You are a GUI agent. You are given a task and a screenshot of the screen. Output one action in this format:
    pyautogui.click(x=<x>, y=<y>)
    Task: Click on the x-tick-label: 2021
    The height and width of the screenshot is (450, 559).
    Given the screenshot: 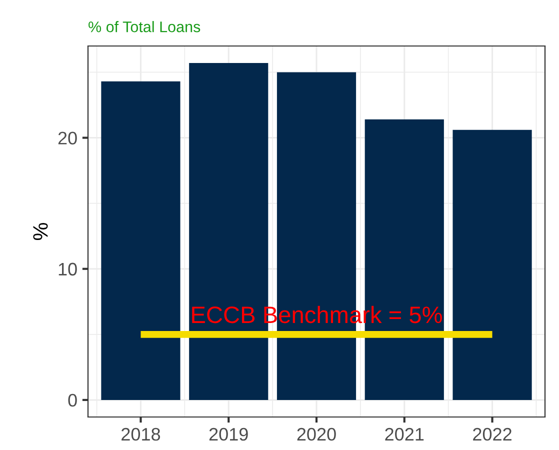 What is the action you would take?
    pyautogui.click(x=404, y=434)
    